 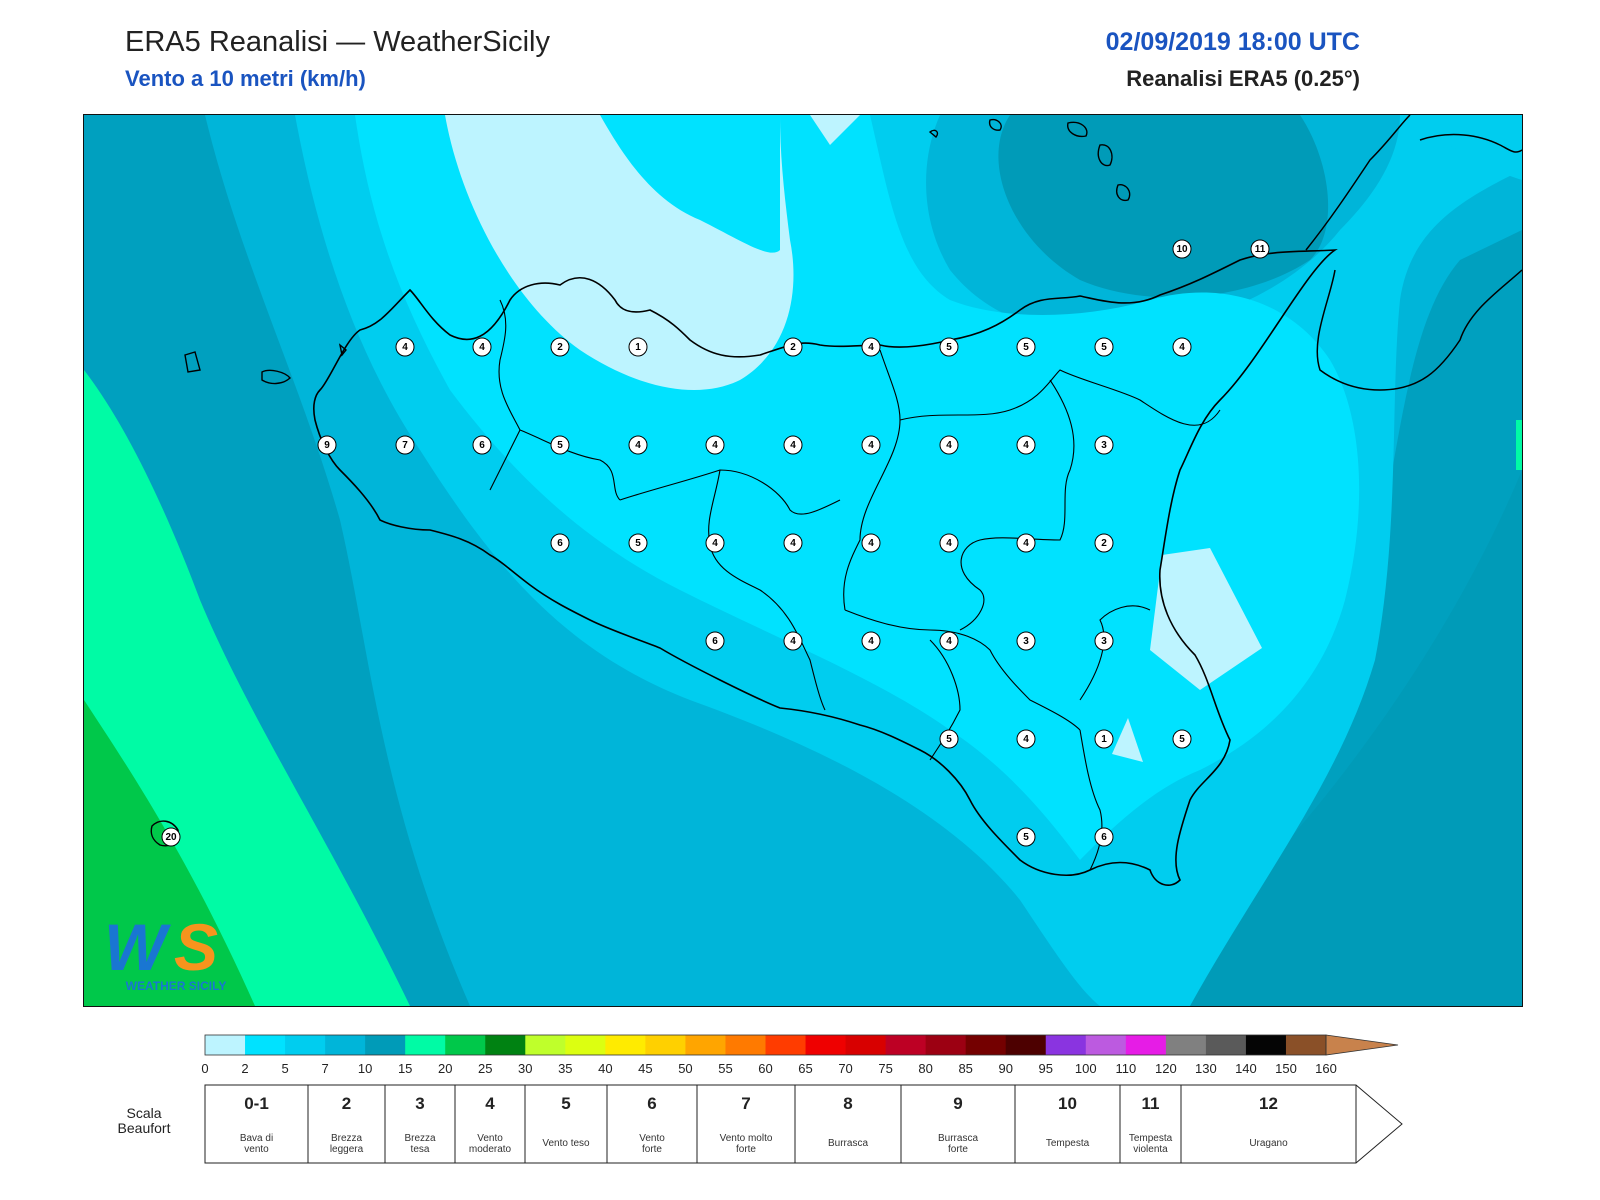 What do you see at coordinates (405, 1068) in the screenshot?
I see `colorbar-tick-label: 15` at bounding box center [405, 1068].